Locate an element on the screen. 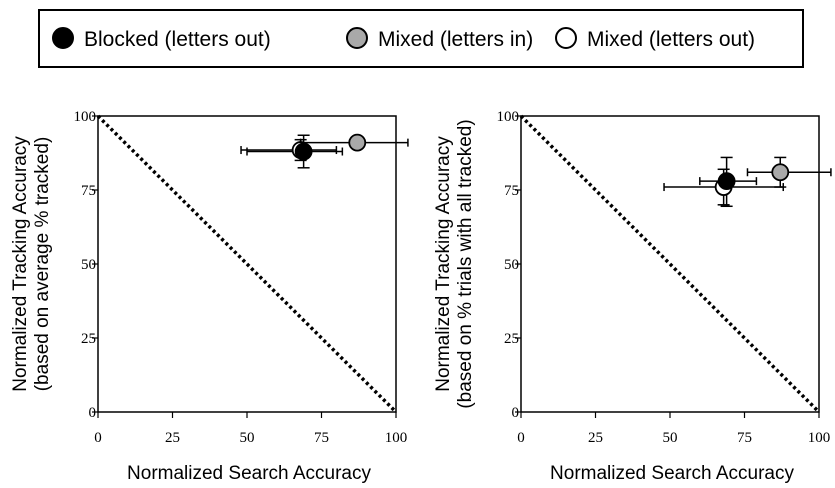 Image resolution: width=835 pixels, height=488 pixels. legend-label: Blocked (letters out) is located at coordinates (177, 39).